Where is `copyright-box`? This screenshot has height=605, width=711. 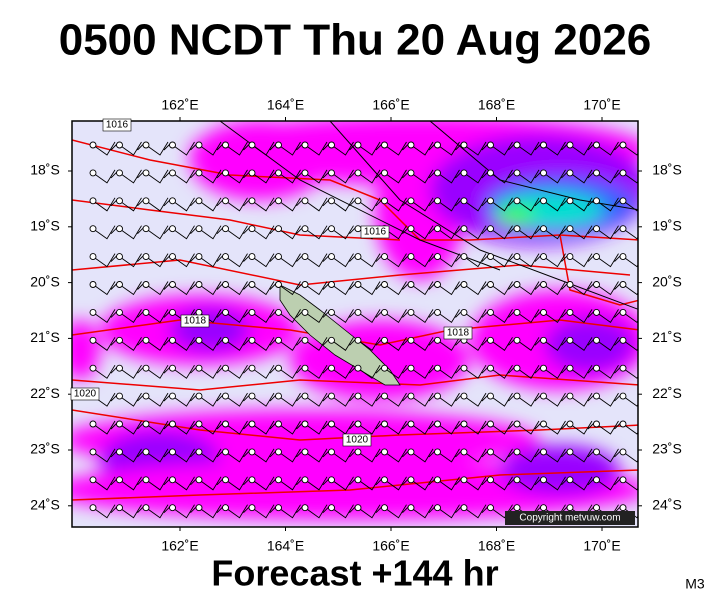 copyright-box is located at coordinates (570, 518).